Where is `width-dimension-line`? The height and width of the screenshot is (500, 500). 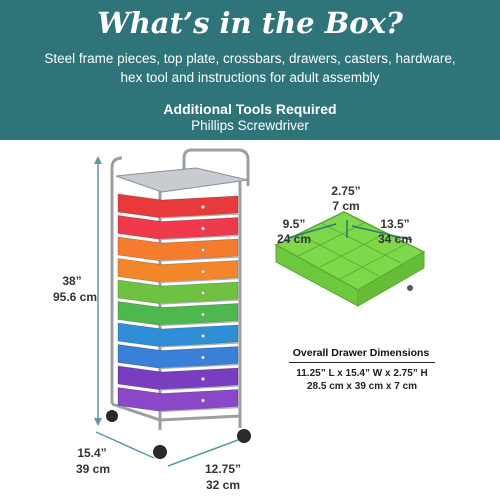
width-dimension-line is located at coordinates (203, 453).